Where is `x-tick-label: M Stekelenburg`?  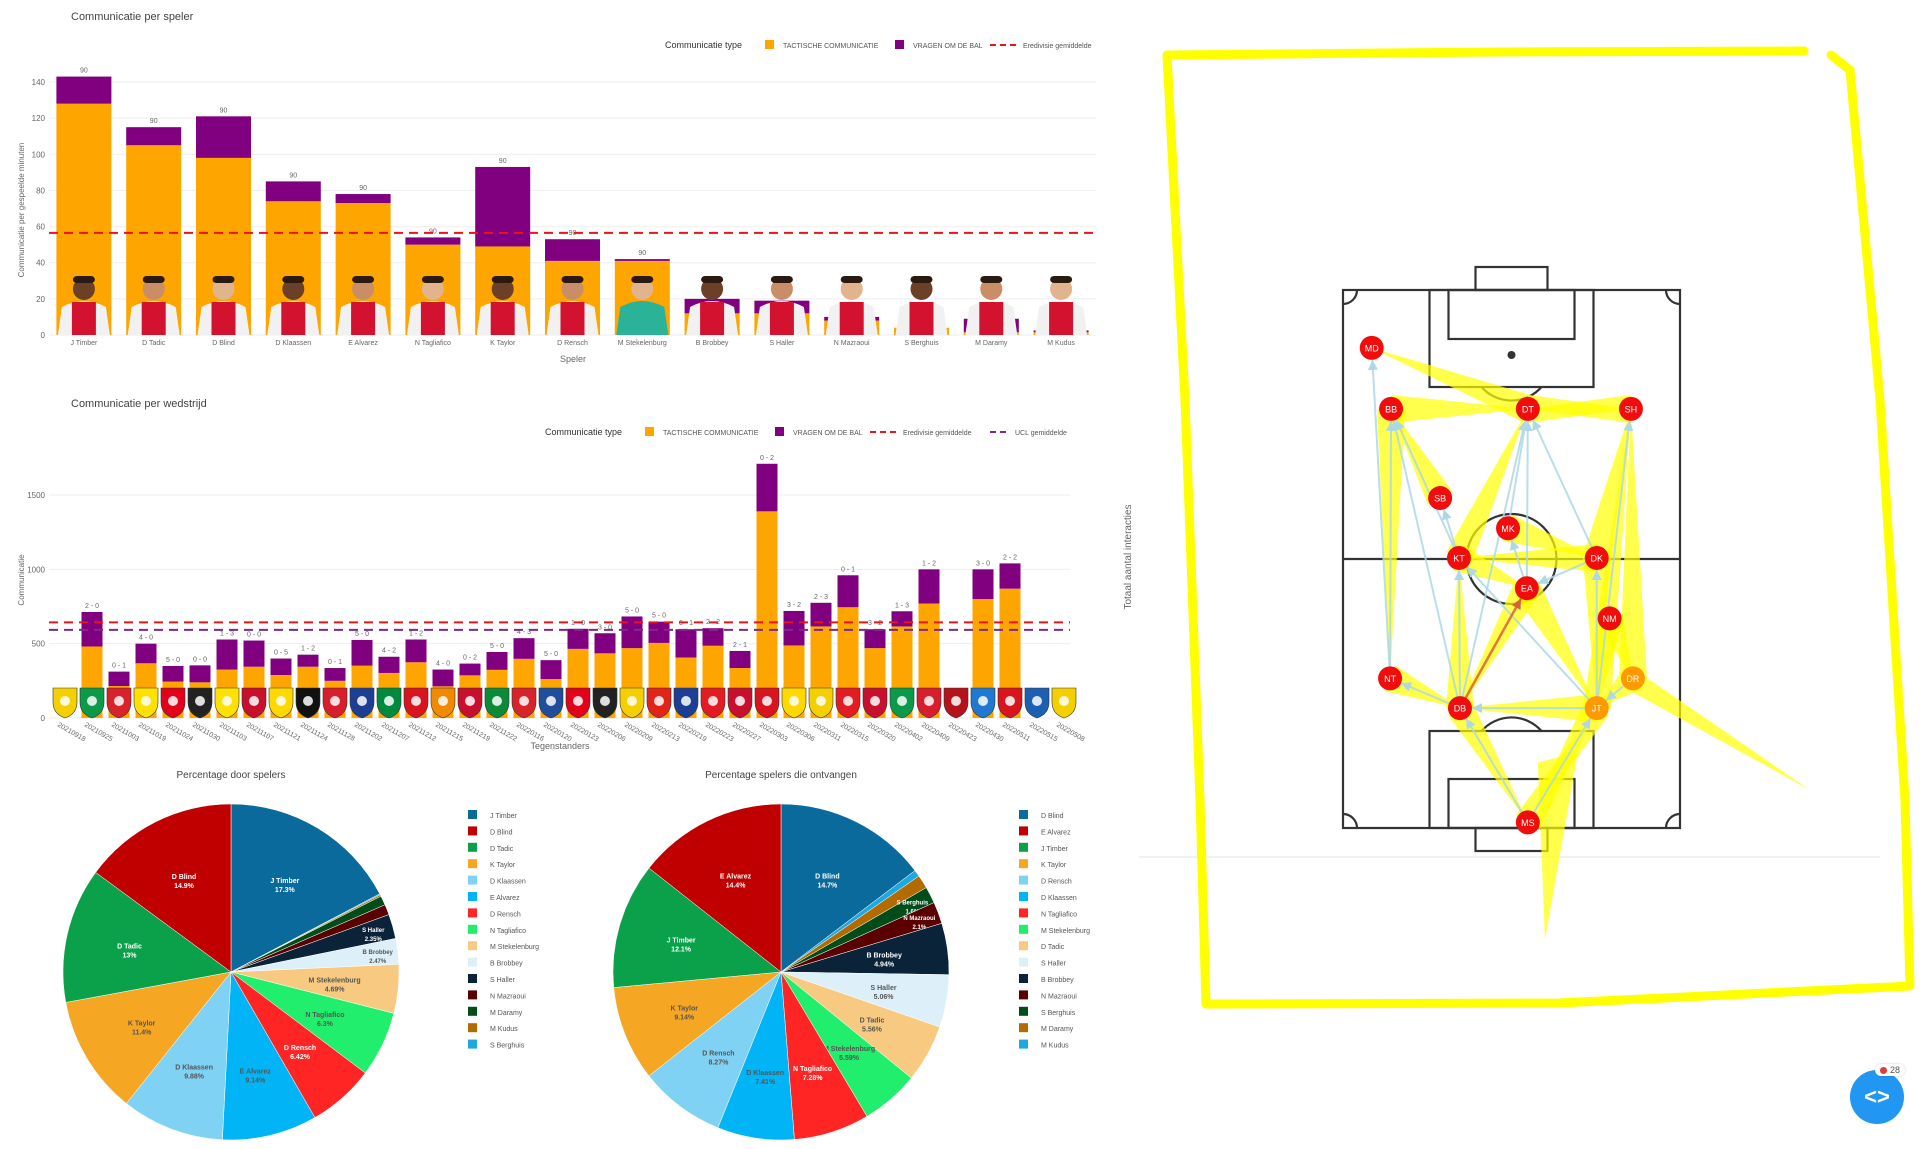
x-tick-label: M Stekelenburg is located at coordinates (642, 343).